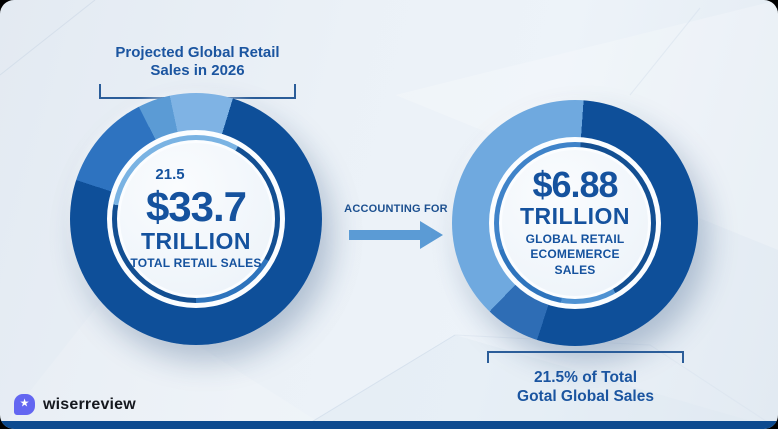 The width and height of the screenshot is (778, 429). I want to click on chart-title-line1: Projected Global Retail, so click(197, 52).